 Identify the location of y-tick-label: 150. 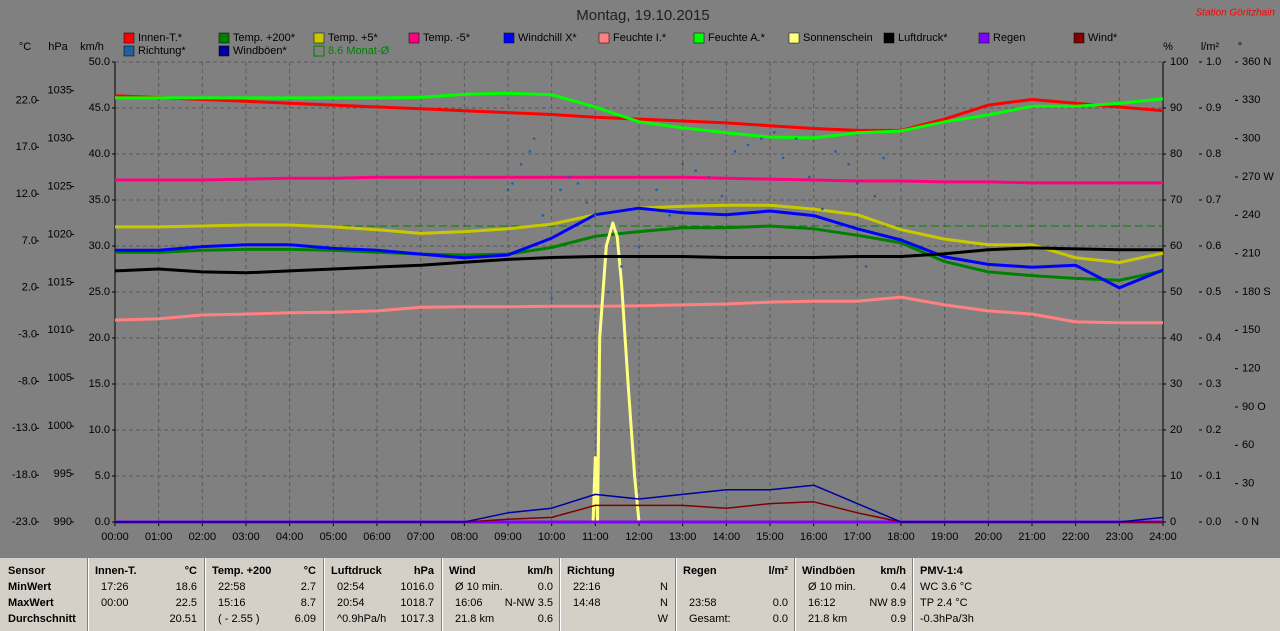
(1251, 330).